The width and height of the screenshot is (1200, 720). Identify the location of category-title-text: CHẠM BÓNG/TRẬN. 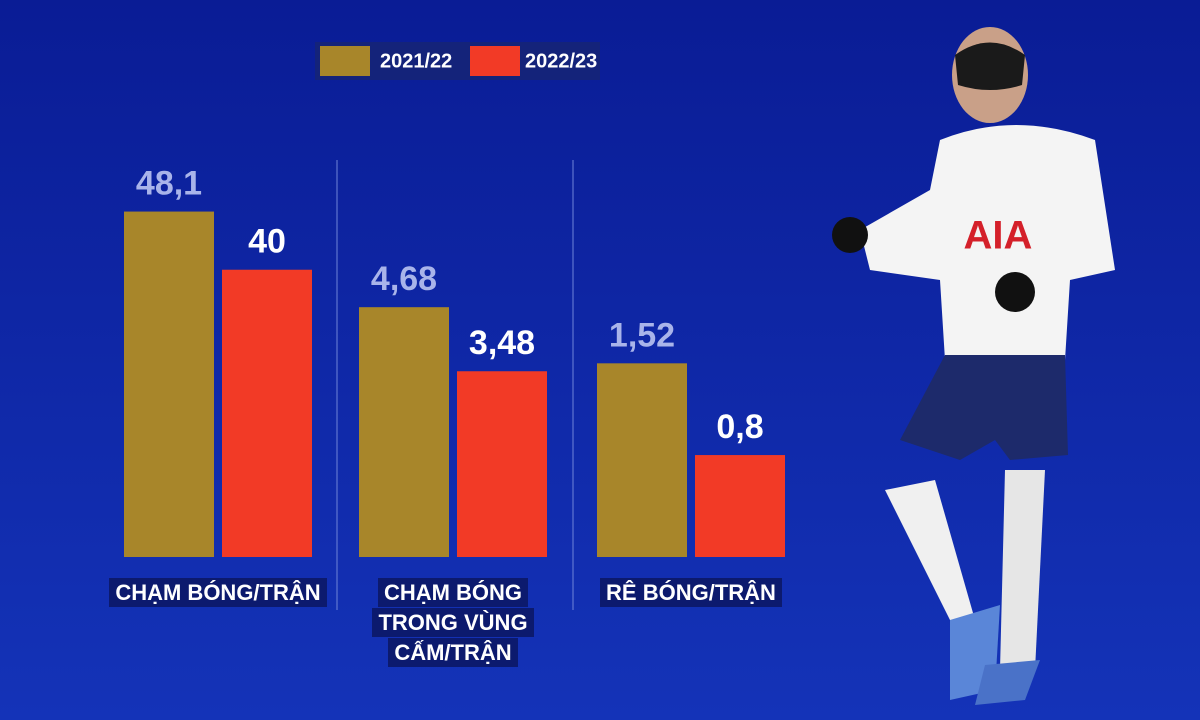
(218, 592).